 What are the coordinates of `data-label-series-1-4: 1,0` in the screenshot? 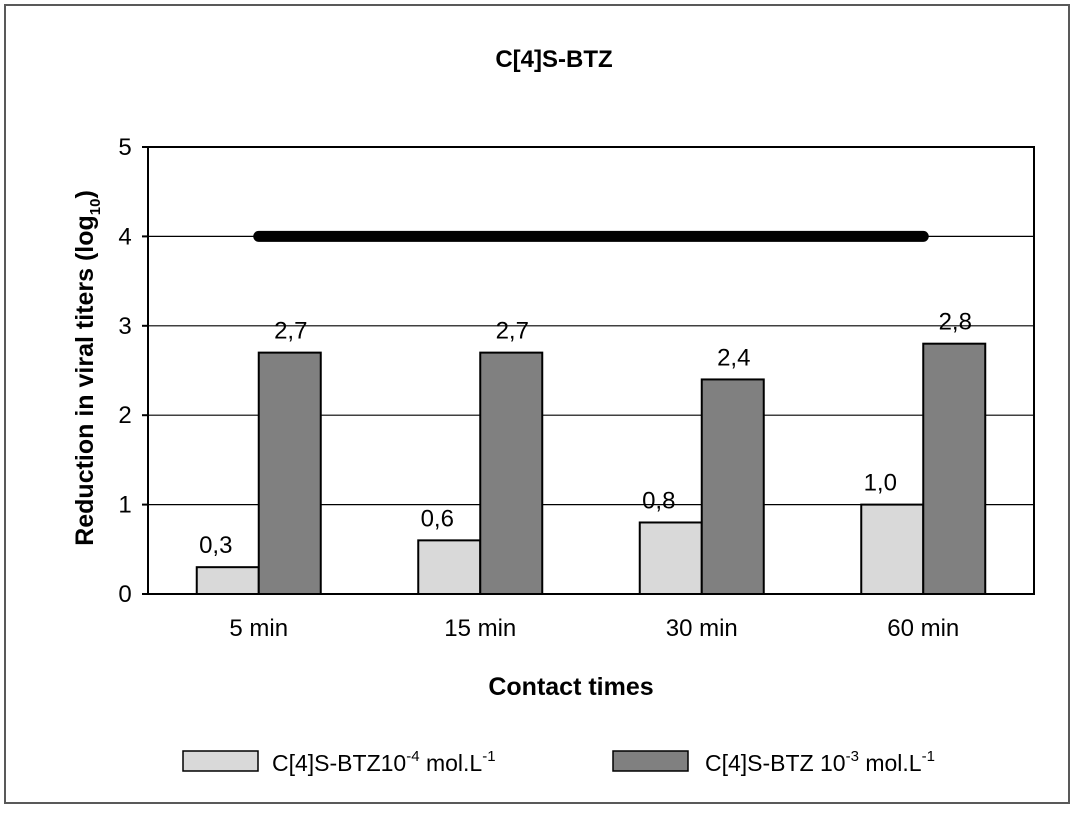 It's located at (880, 483).